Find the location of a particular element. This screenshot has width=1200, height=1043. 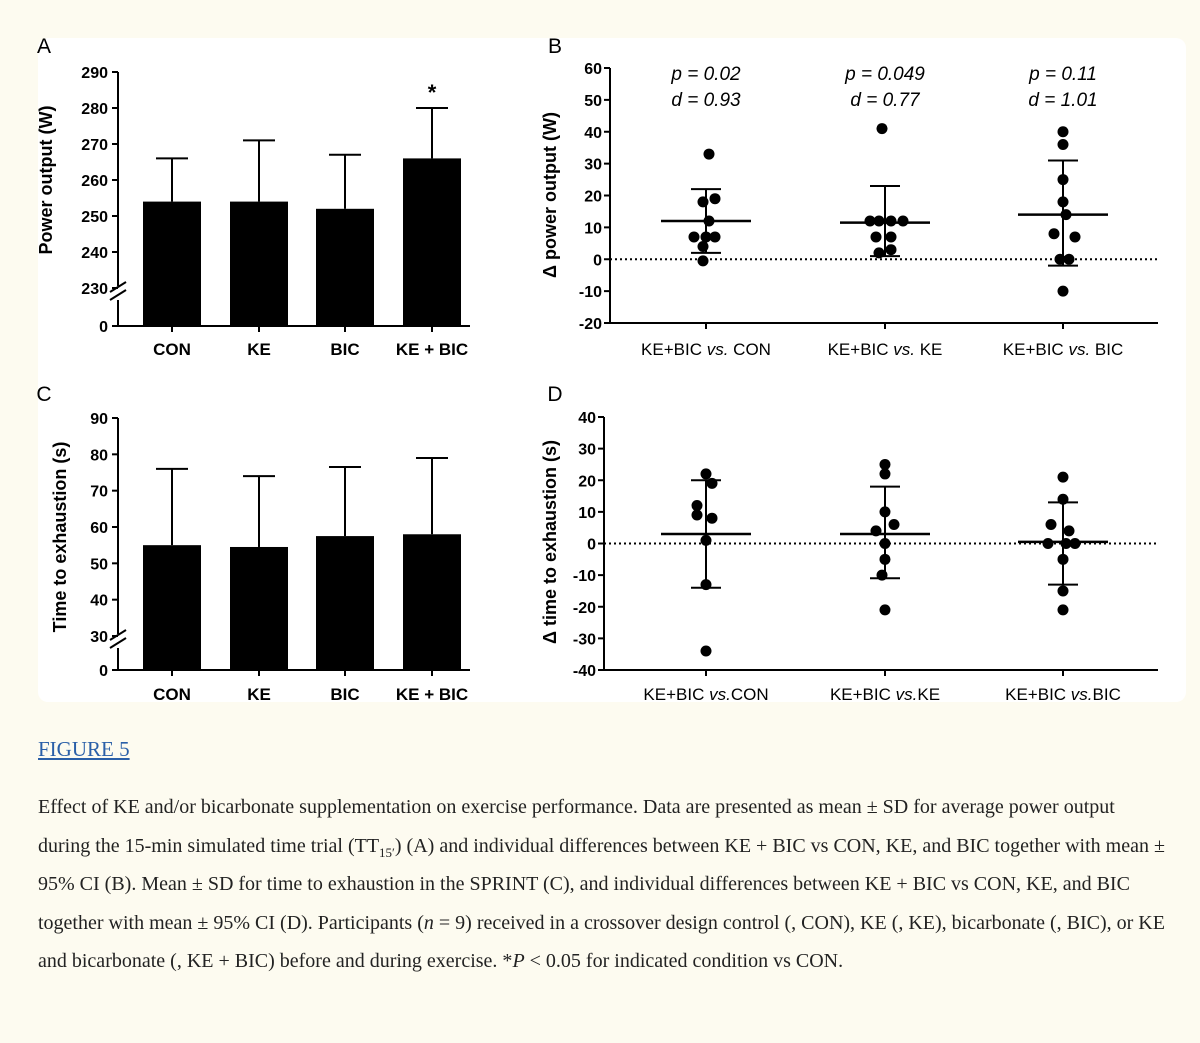

panel-b-p-value: p = 0.02 is located at coordinates (705, 74).